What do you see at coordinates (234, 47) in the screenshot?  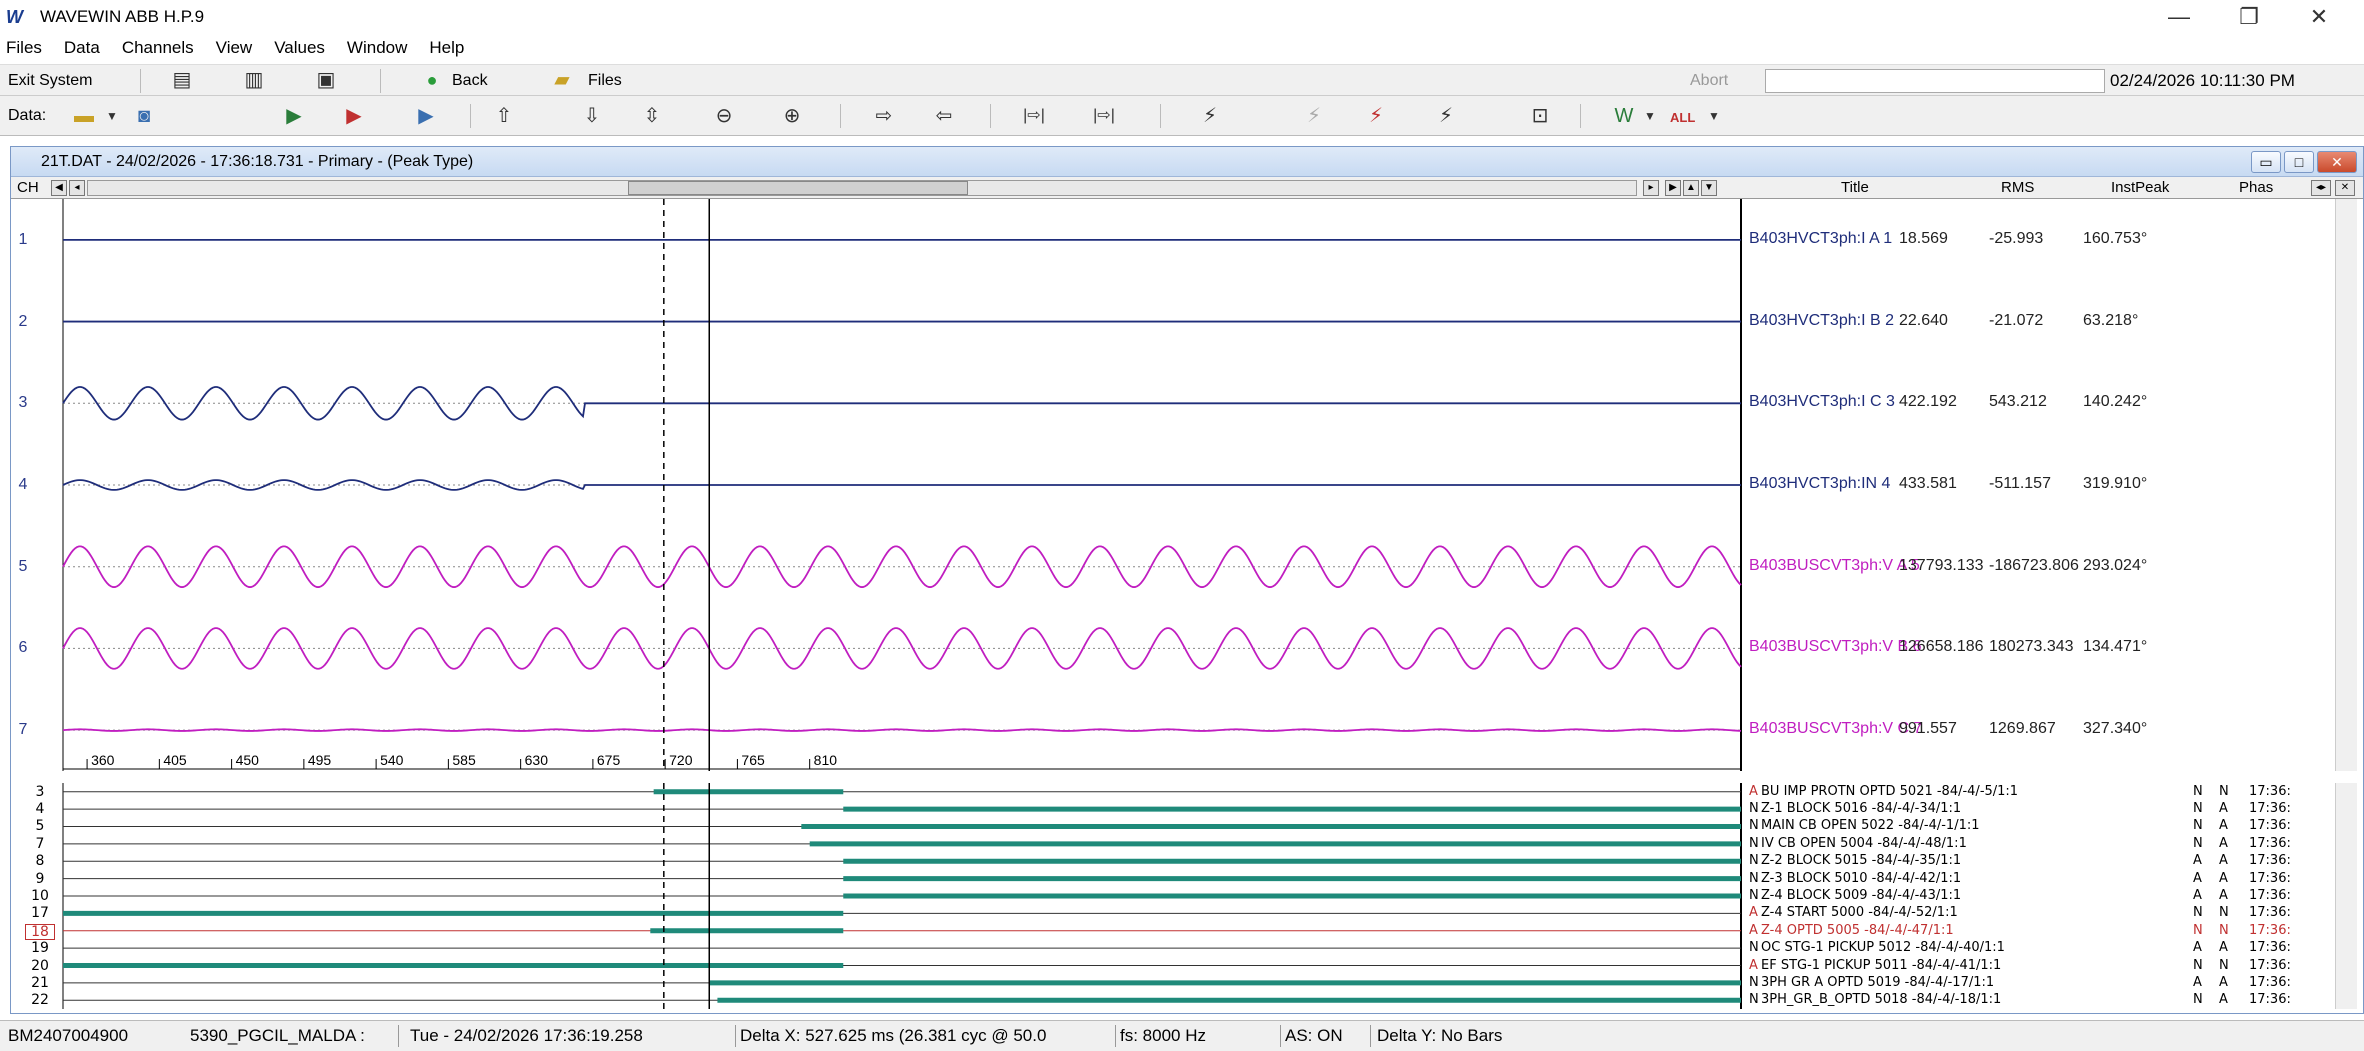 I see `menu-view: View` at bounding box center [234, 47].